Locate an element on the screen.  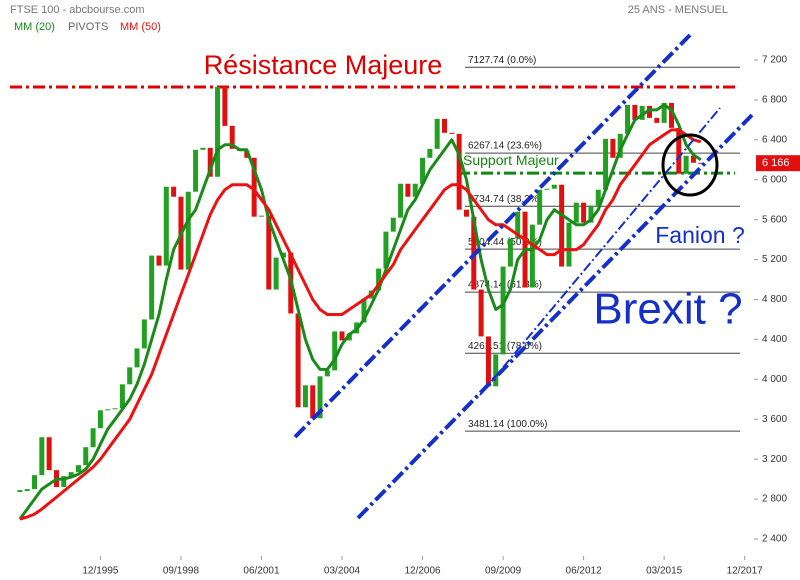
legend-entry: MM (20) is located at coordinates (34, 27).